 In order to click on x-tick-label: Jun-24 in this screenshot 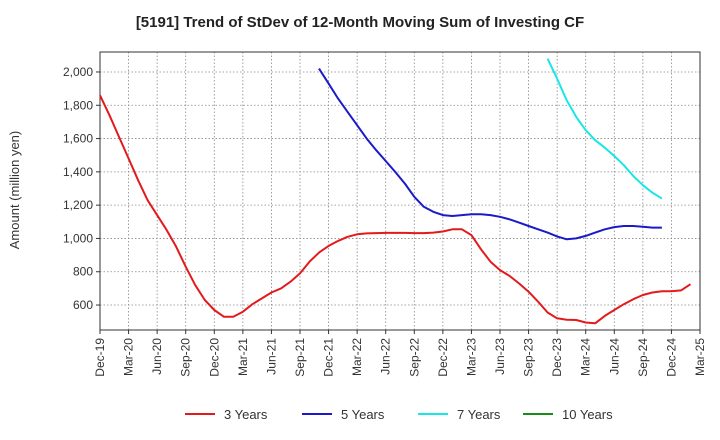, I will do `click(614, 356)`.